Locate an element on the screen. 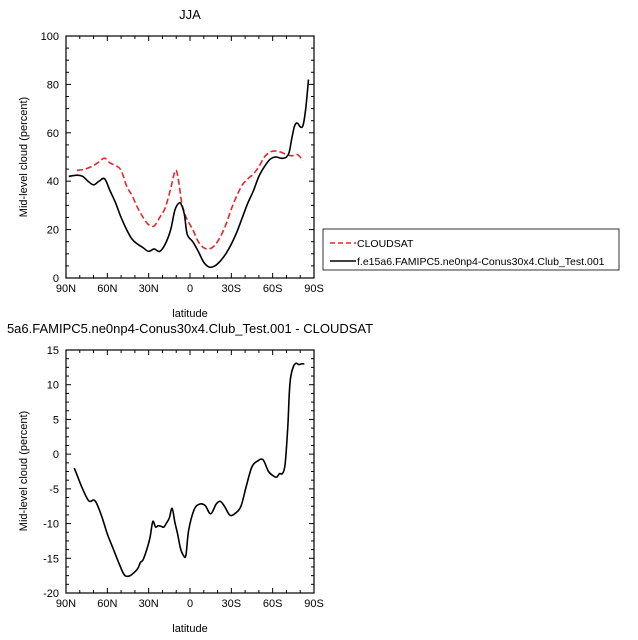 This screenshot has height=640, width=638. top-series-lines is located at coordinates (189, 174).